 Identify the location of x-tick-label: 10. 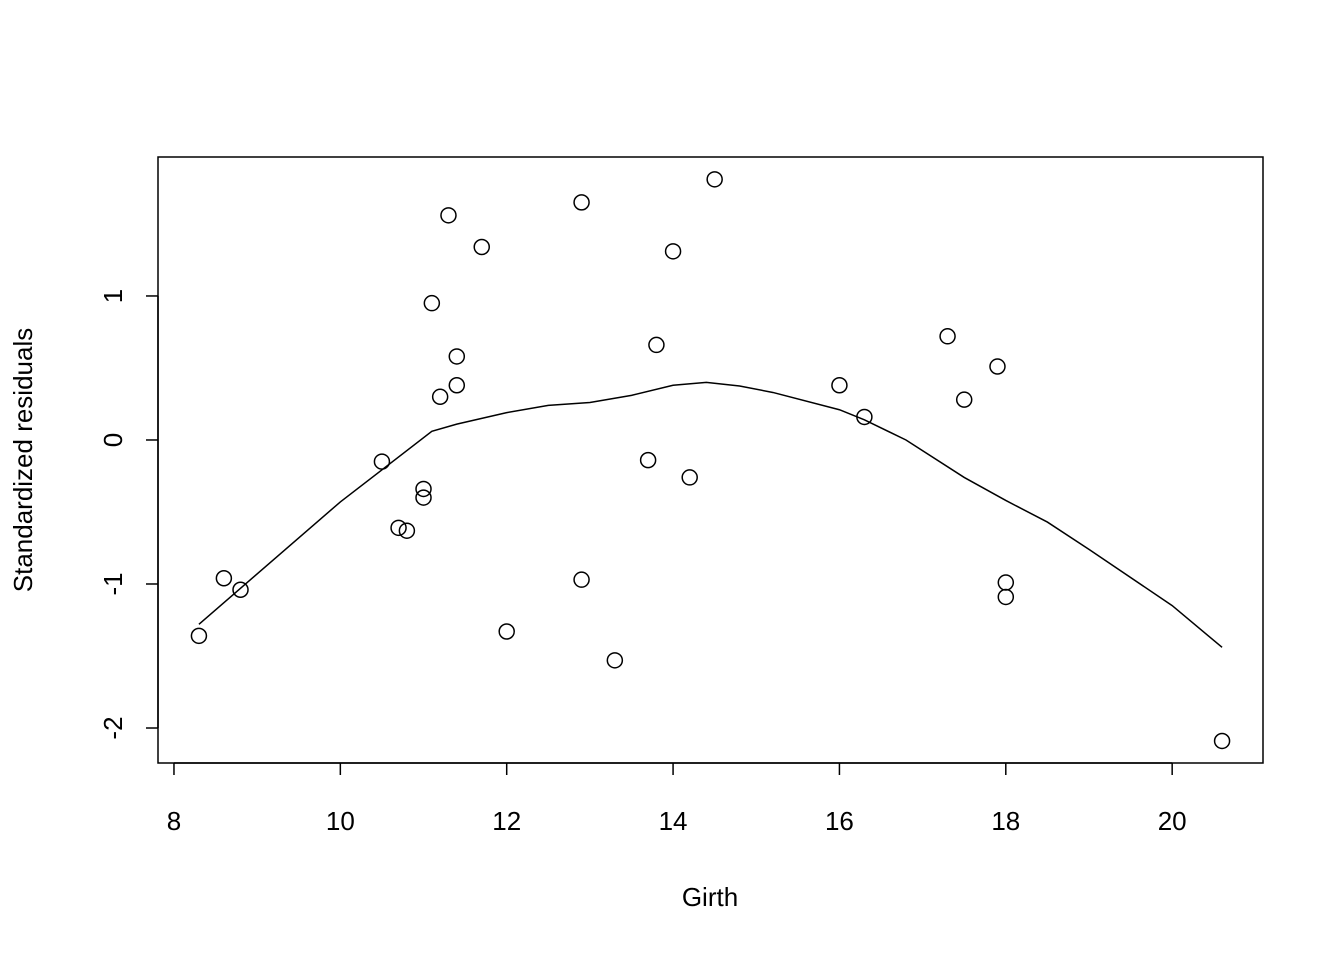
(340, 821).